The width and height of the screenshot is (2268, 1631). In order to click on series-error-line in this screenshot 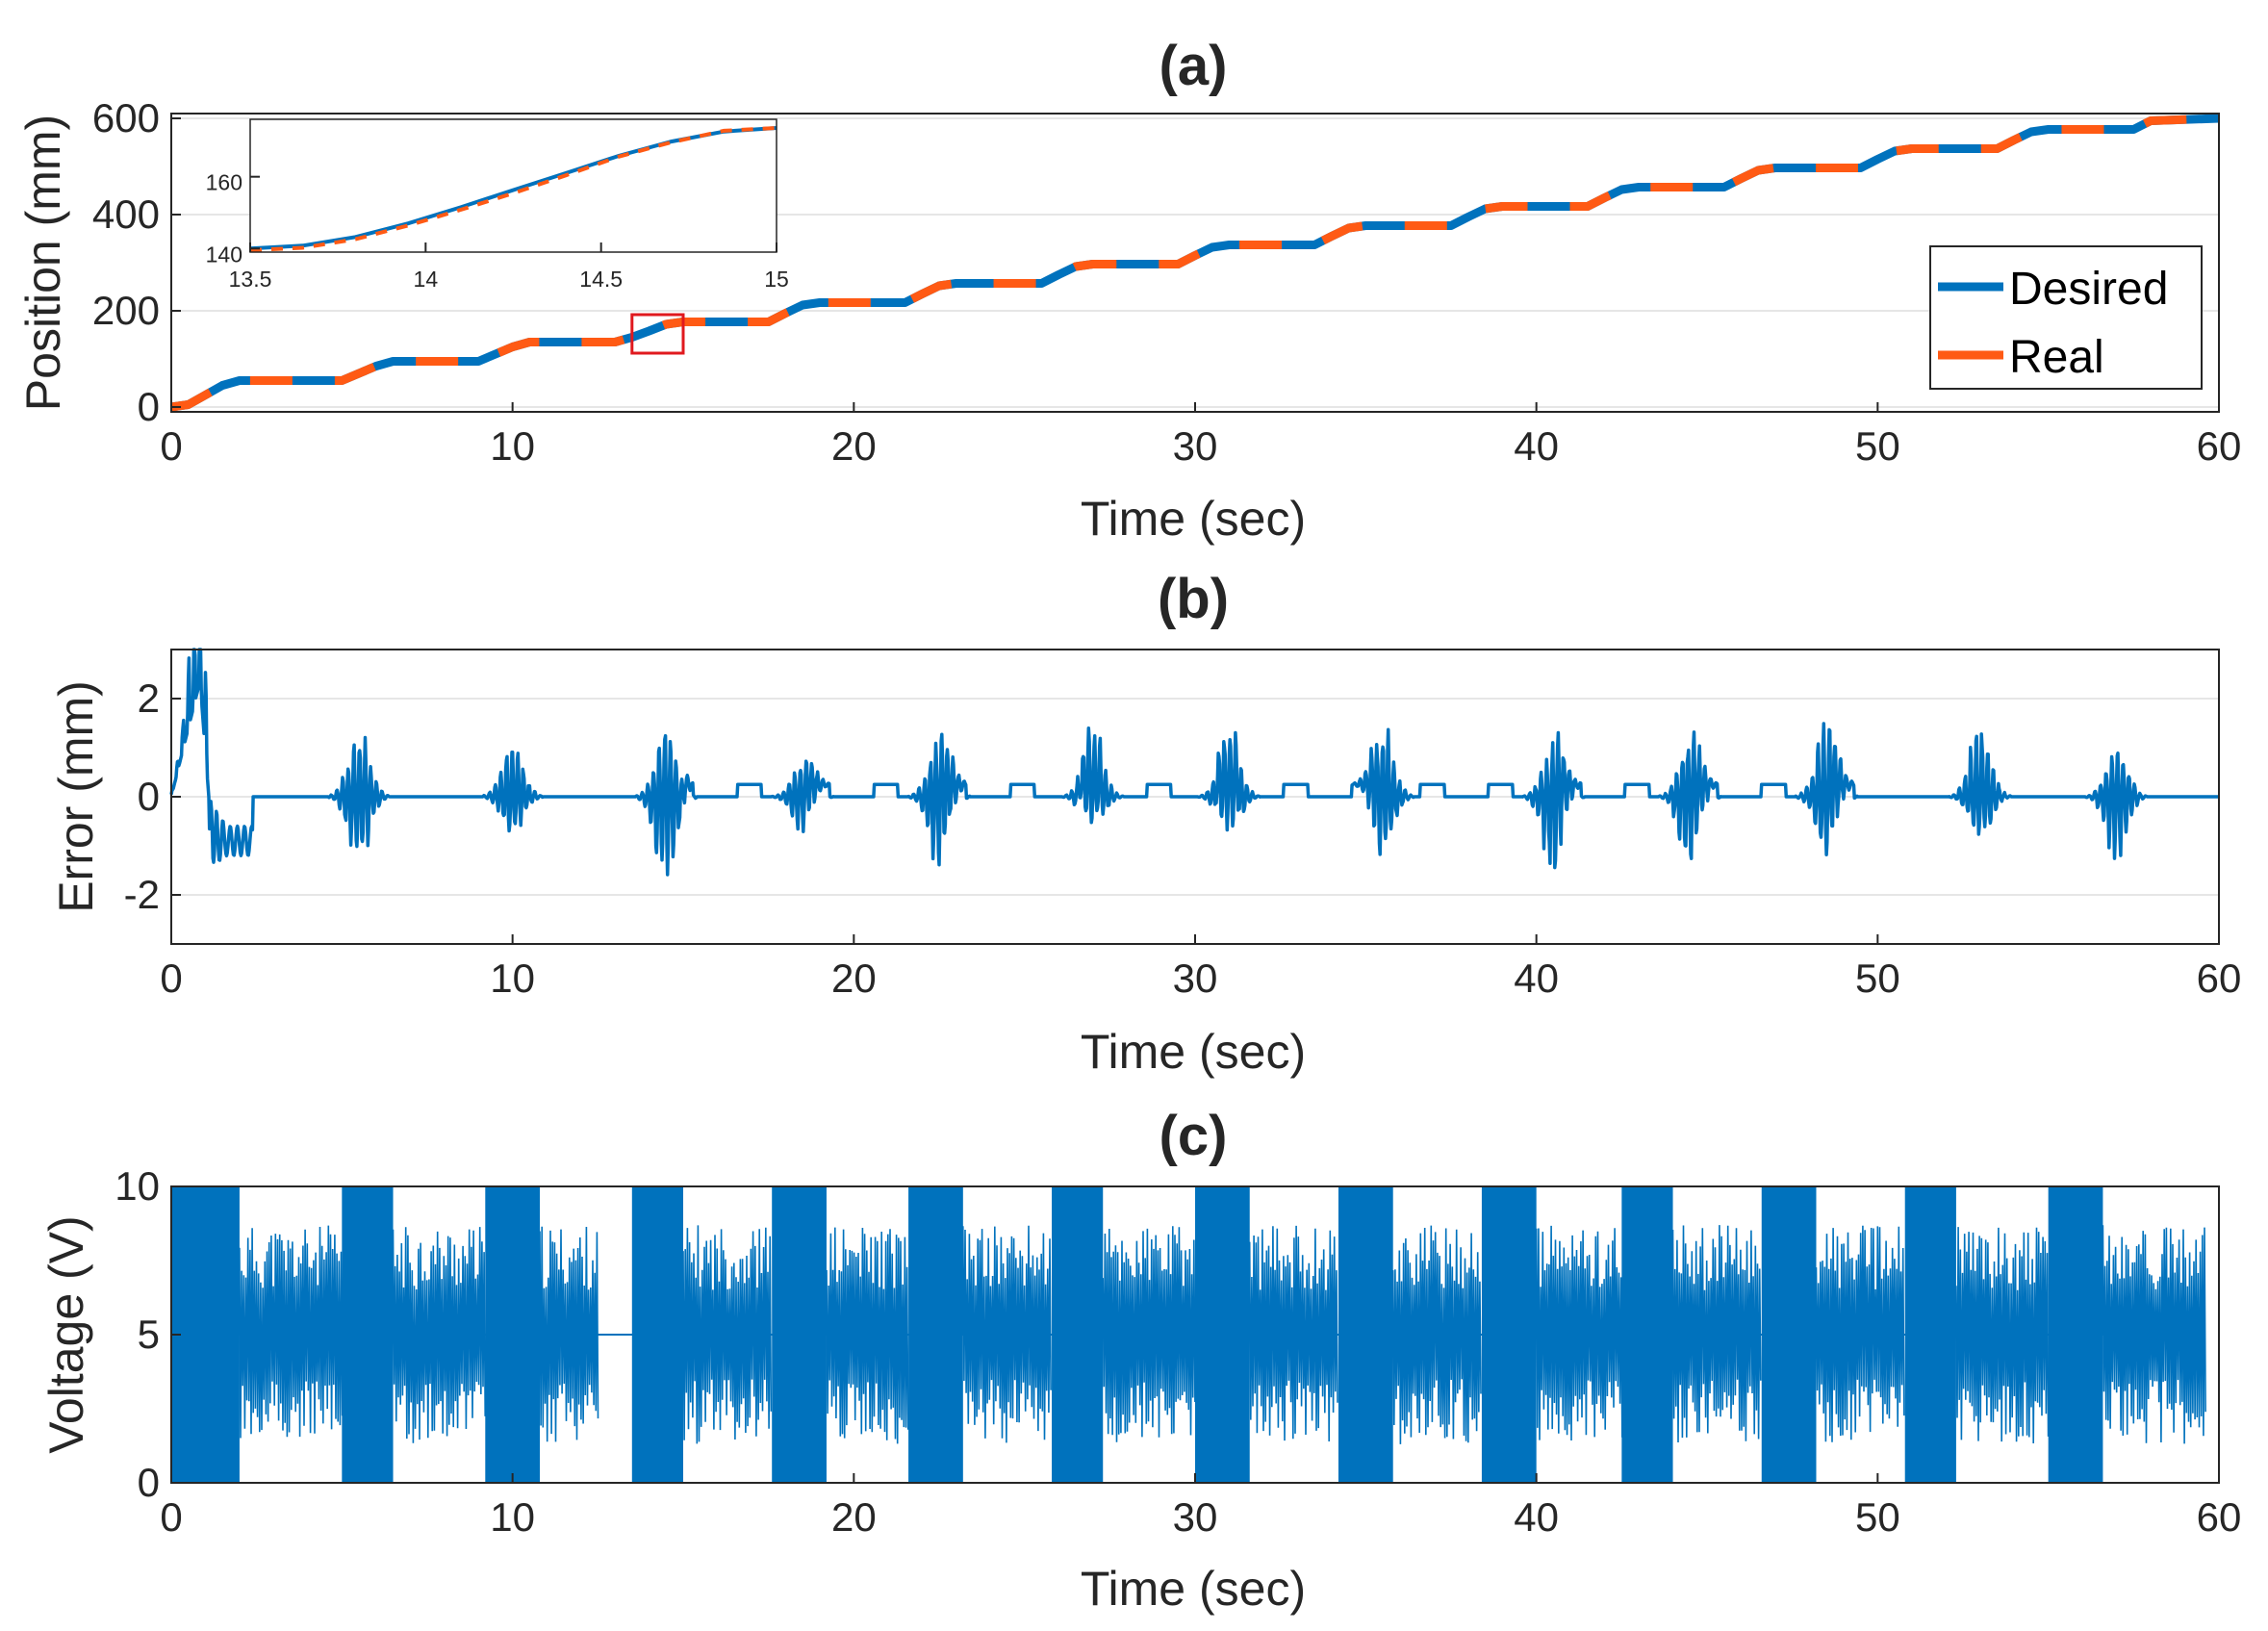, I will do `click(1195, 762)`.